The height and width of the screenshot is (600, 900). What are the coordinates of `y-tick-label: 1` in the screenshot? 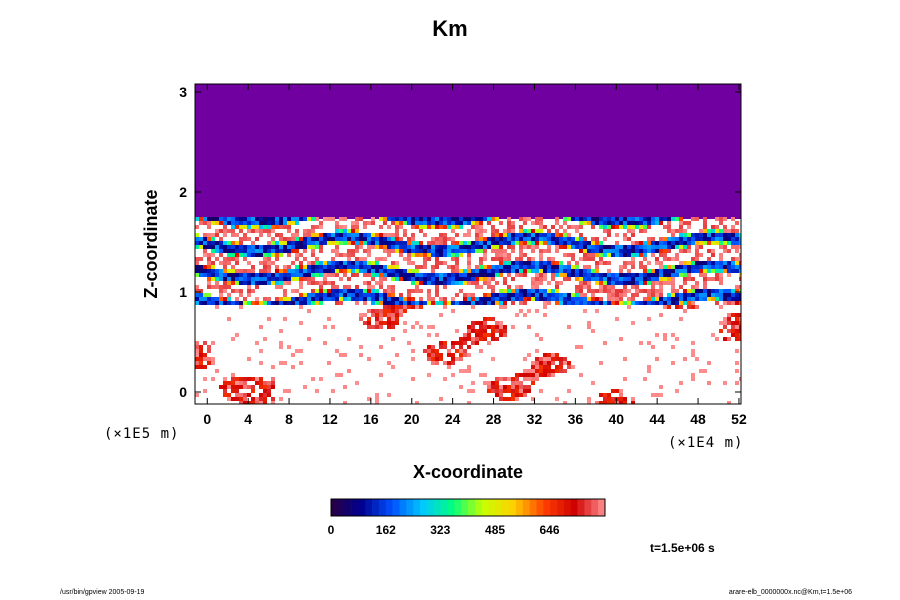 It's located at (183, 292).